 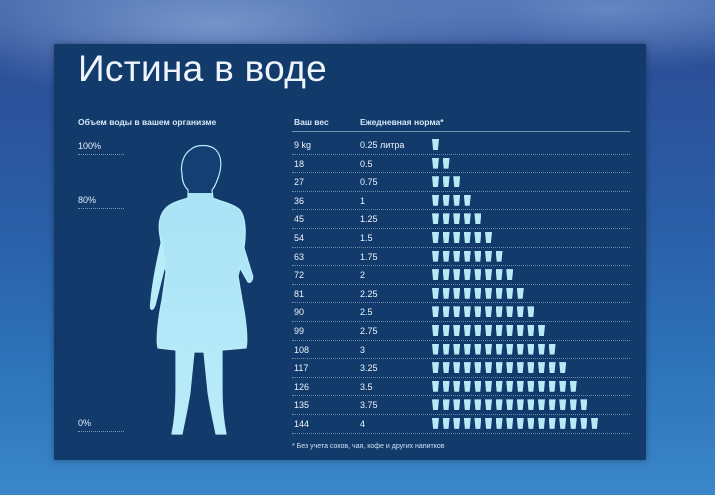 I want to click on table-row: 81 2.25, so click(x=461, y=294).